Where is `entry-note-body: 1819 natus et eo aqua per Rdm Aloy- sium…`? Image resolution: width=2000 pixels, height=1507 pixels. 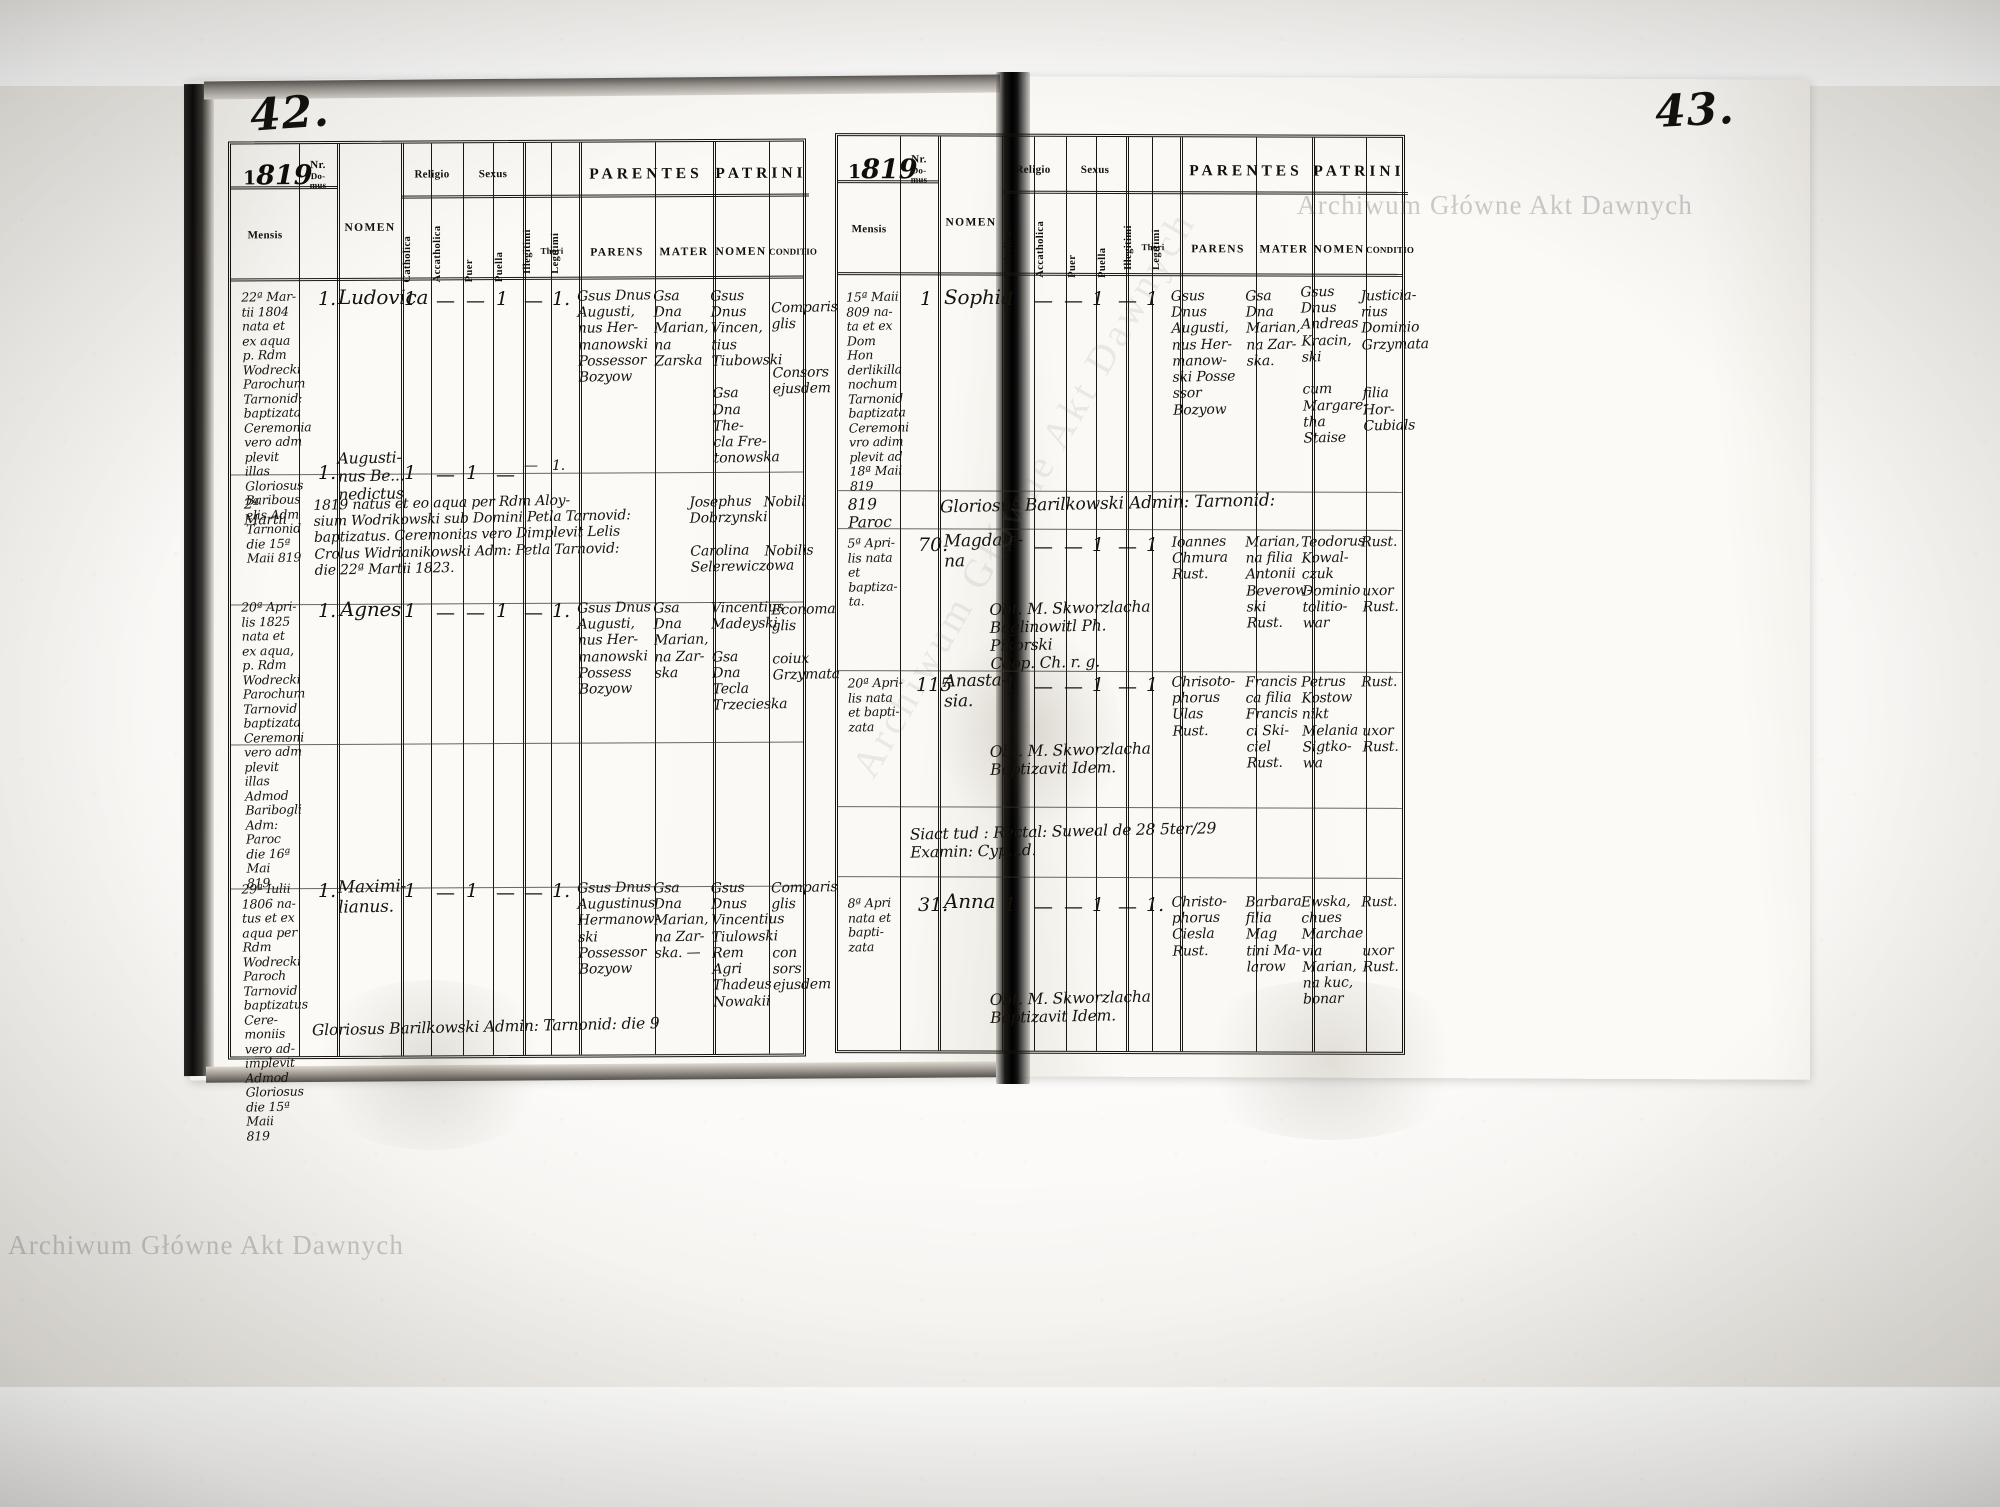 entry-note-body: 1819 natus et eo aqua per Rdm Aloy- sium… is located at coordinates (472, 535).